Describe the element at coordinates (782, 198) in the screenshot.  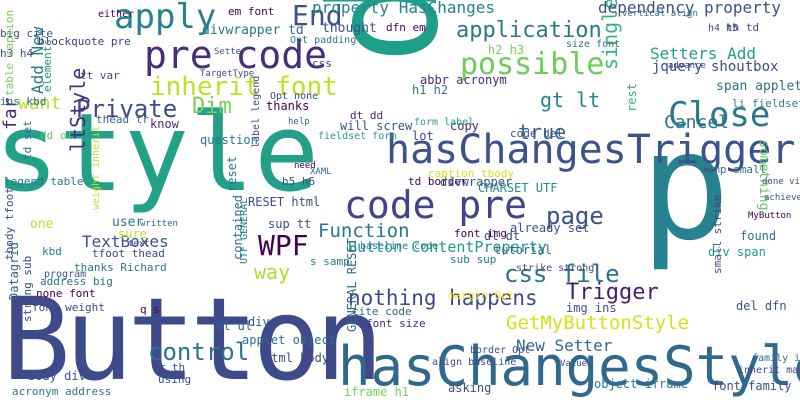
I see `cloud-word: achieve` at that location.